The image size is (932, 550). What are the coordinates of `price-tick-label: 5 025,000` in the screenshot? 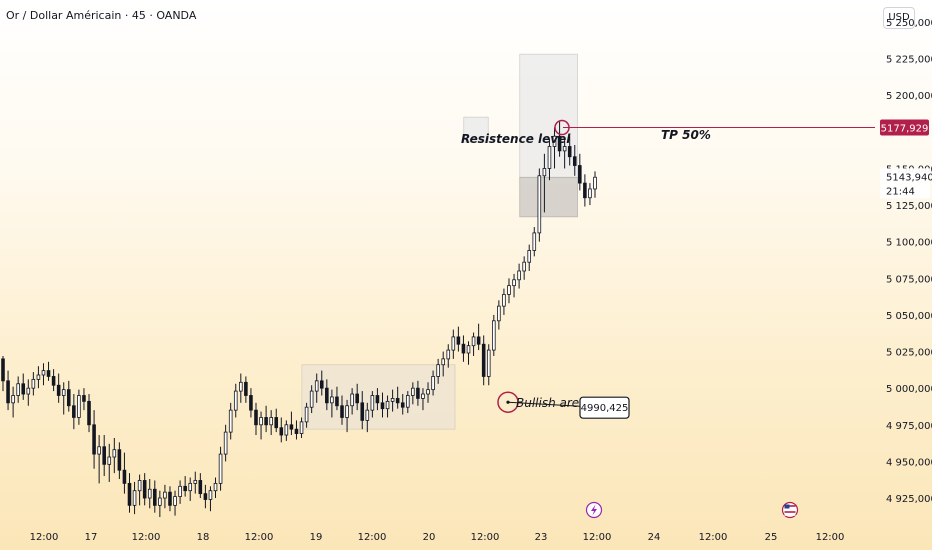 It's located at (909, 353).